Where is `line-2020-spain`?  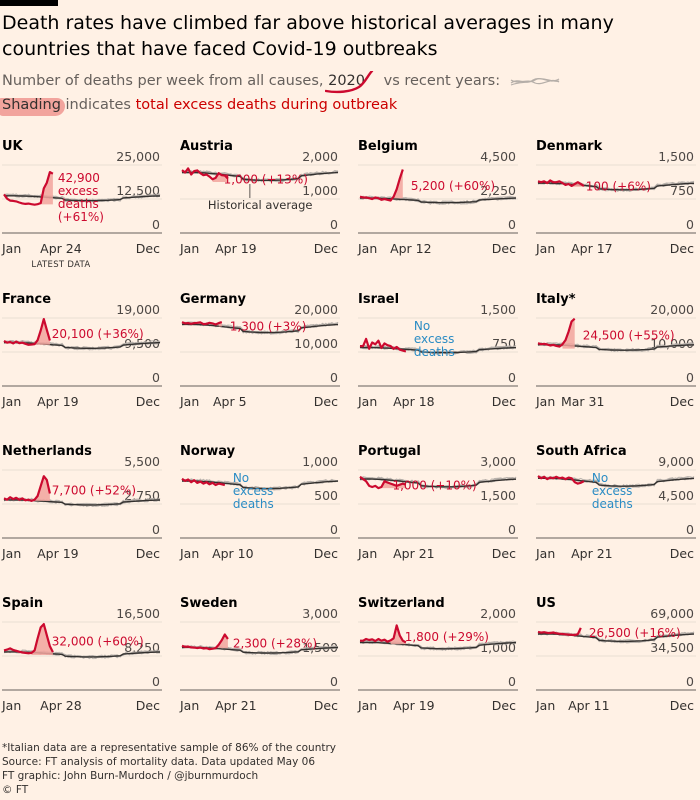 line-2020-spain is located at coordinates (28, 639).